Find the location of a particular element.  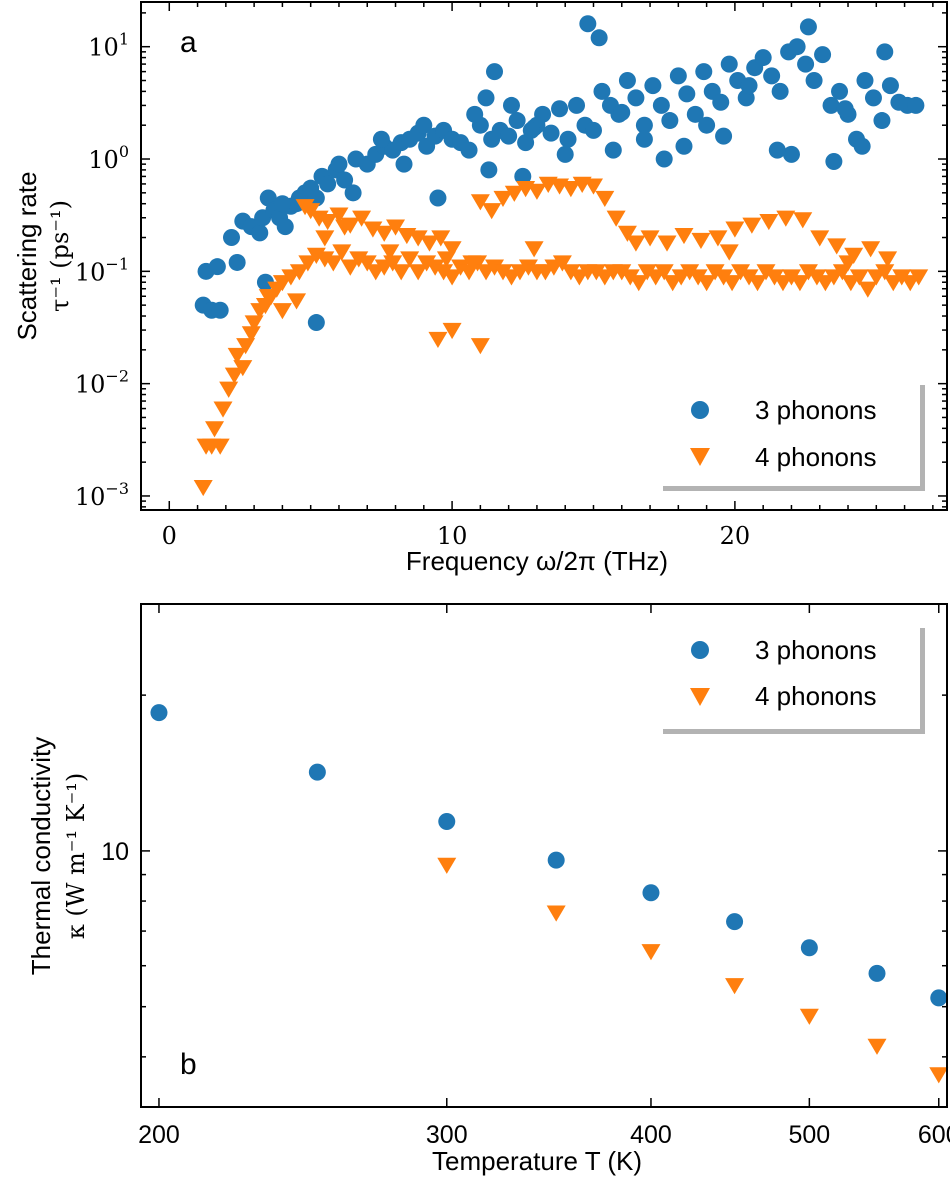

panel-a-y-tick-label: 10−3 is located at coordinates (102, 495).